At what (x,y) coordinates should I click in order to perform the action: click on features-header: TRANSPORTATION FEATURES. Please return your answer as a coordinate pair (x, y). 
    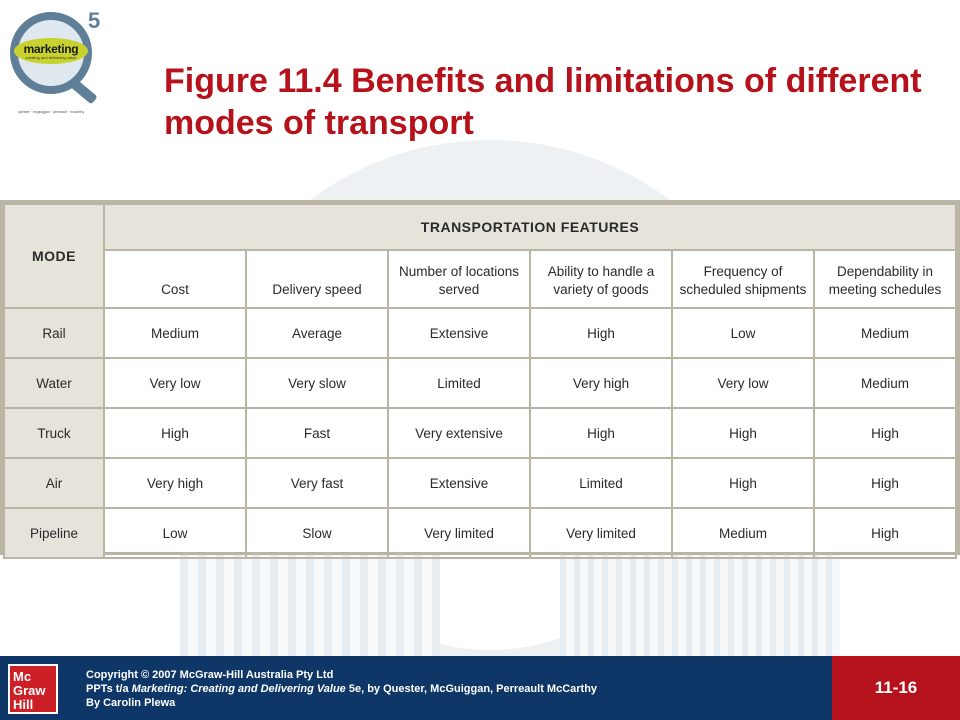
    Looking at the image, I should click on (530, 227).